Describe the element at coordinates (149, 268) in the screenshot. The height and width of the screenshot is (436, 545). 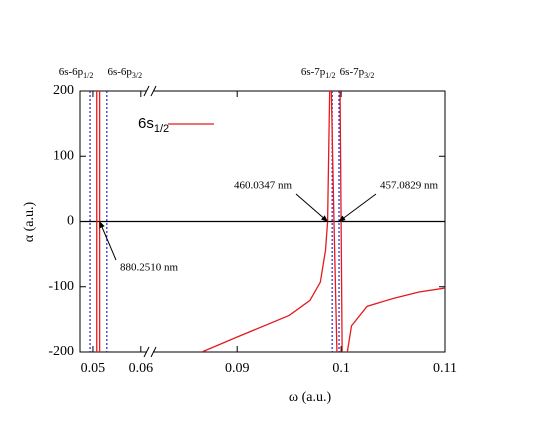
I see `annotation: 880.2510 nm` at that location.